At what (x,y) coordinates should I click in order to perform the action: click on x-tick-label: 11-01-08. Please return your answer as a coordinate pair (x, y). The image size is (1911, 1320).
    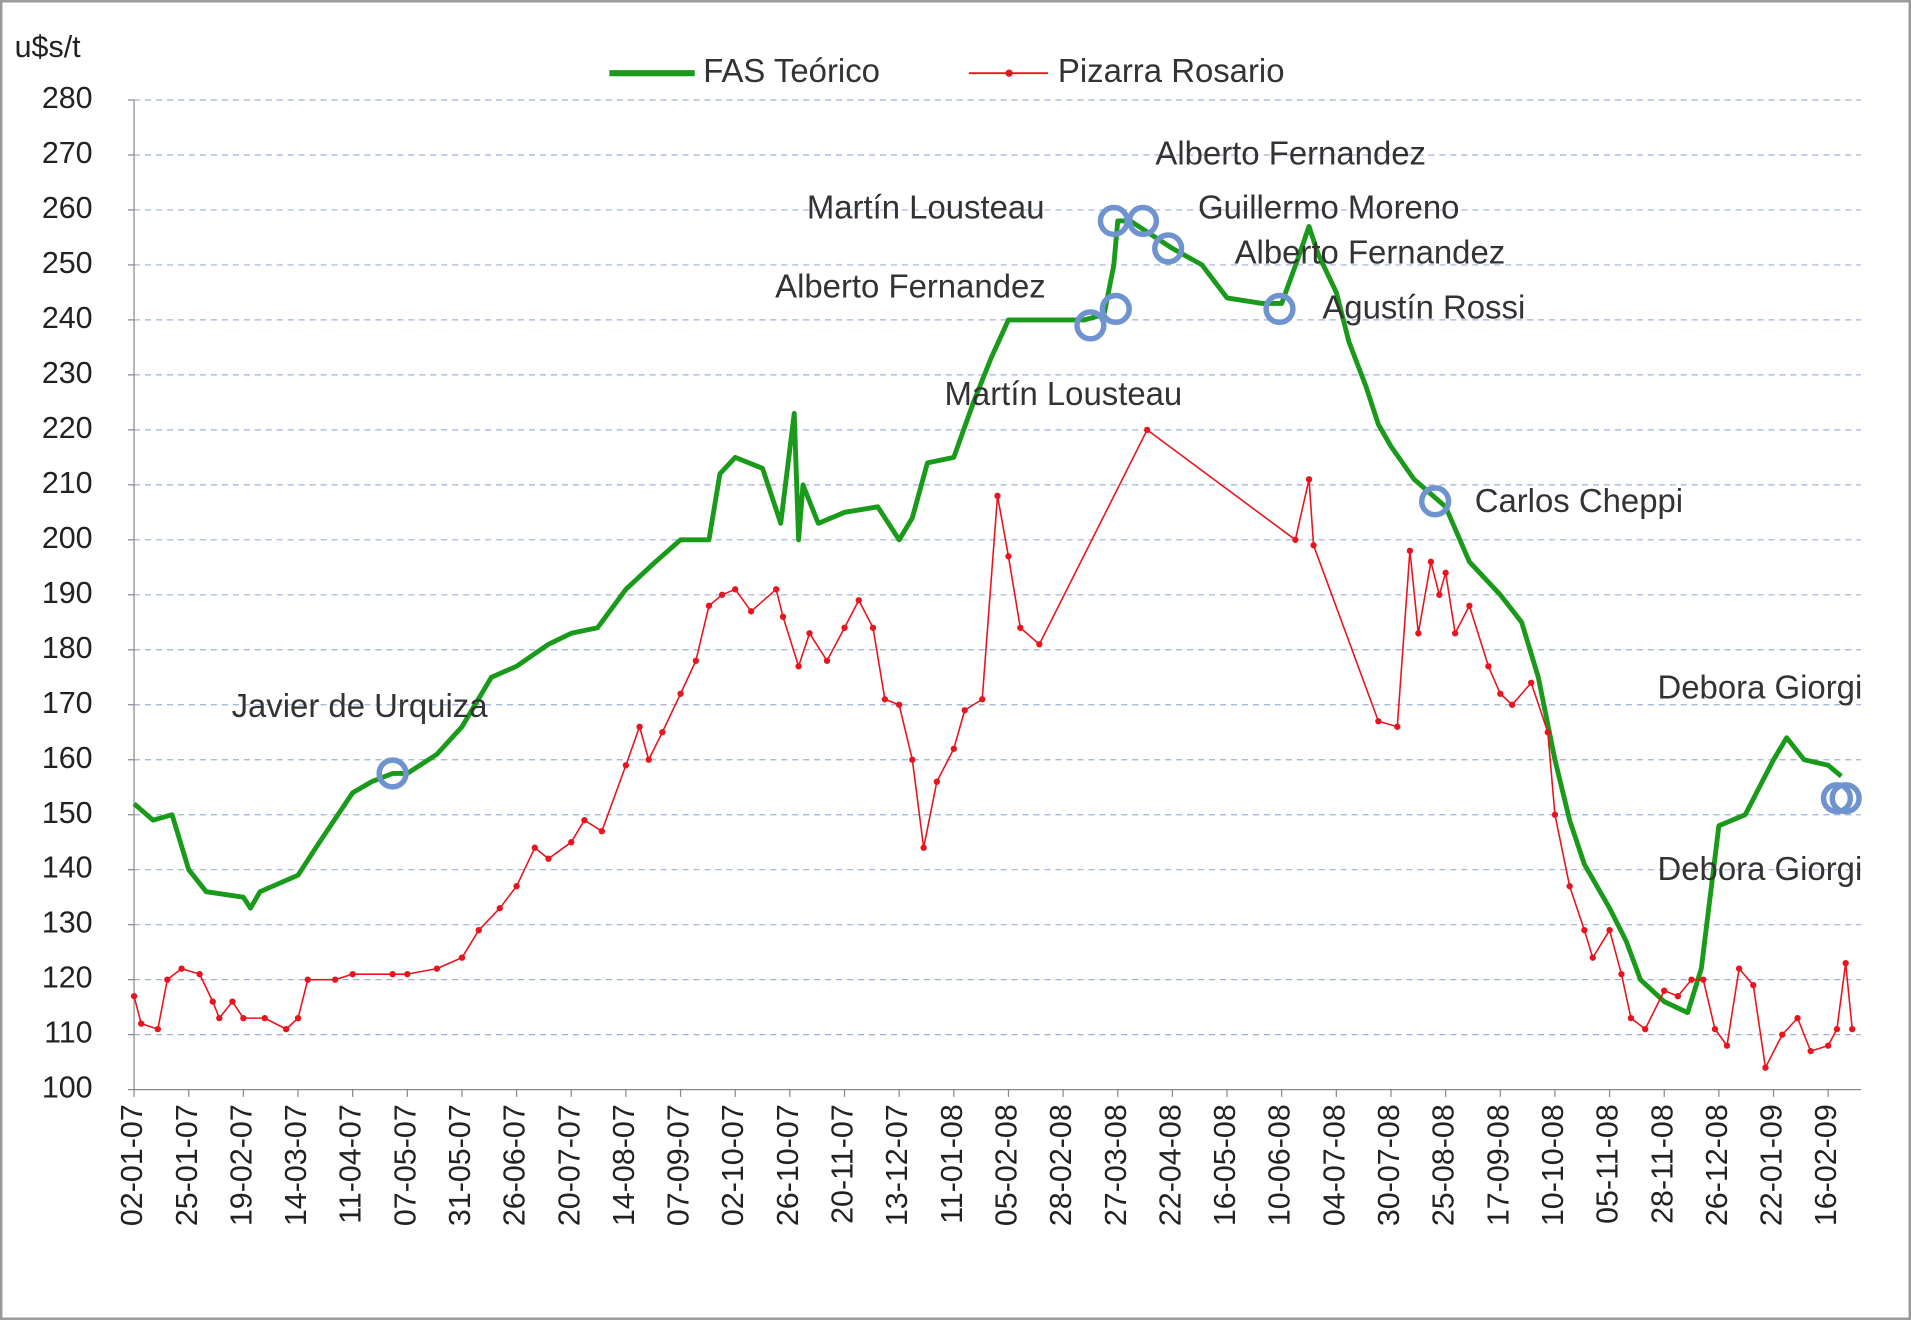
    Looking at the image, I should click on (952, 1164).